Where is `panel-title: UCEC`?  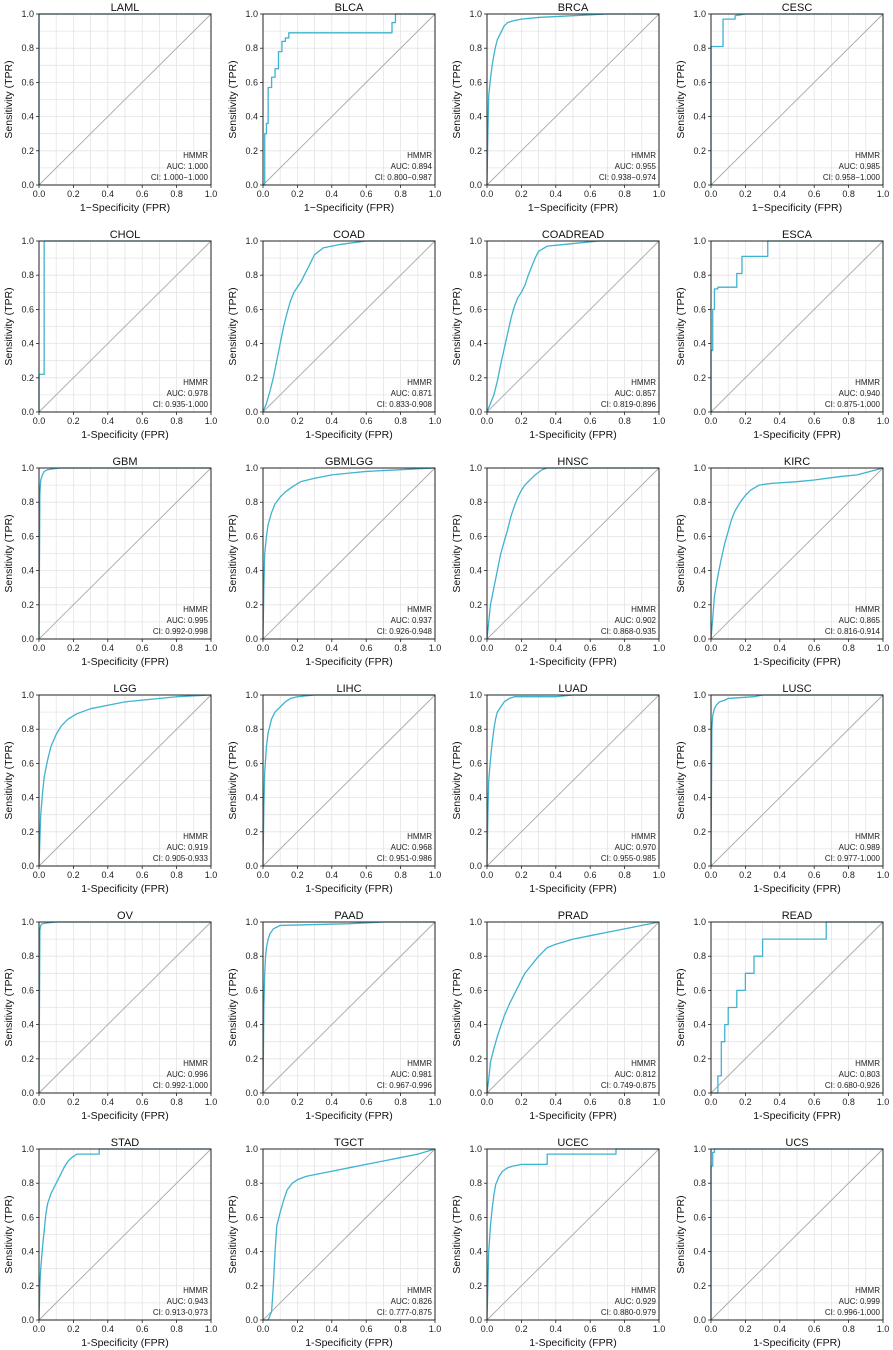 panel-title: UCEC is located at coordinates (572, 1143).